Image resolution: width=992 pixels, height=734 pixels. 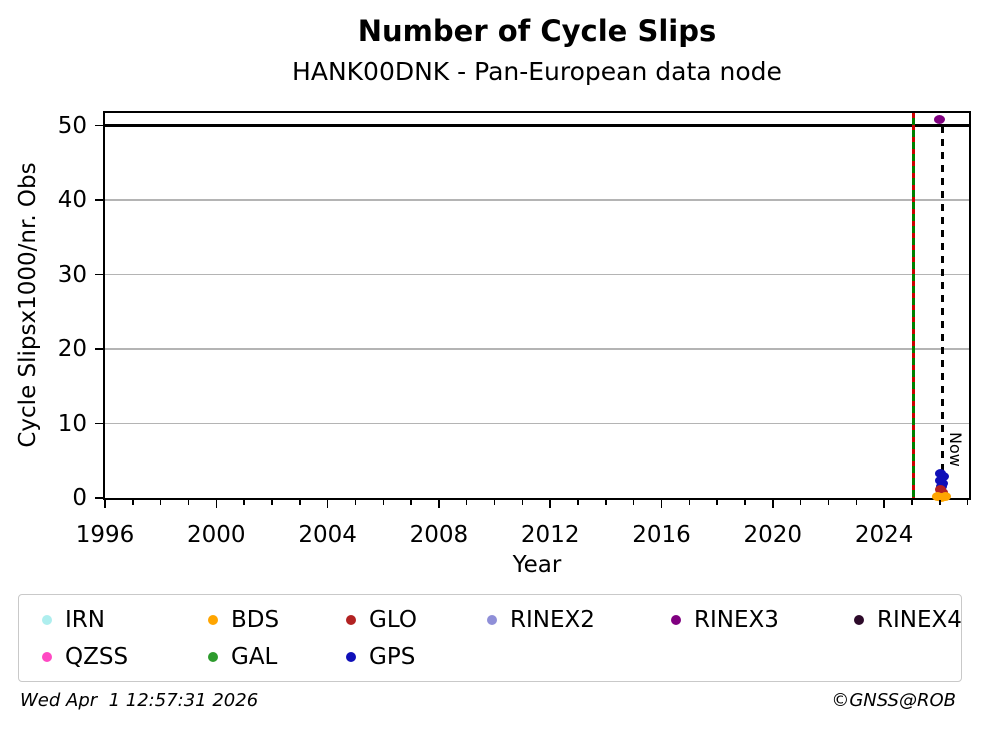 What do you see at coordinates (537, 565) in the screenshot?
I see `x-axis-label: Year` at bounding box center [537, 565].